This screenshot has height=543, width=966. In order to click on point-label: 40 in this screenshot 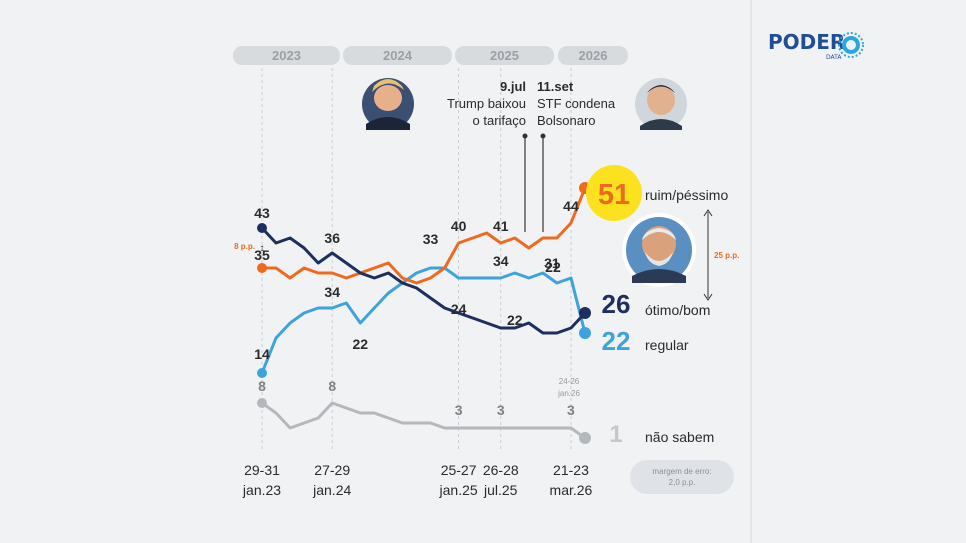, I will do `click(459, 226)`.